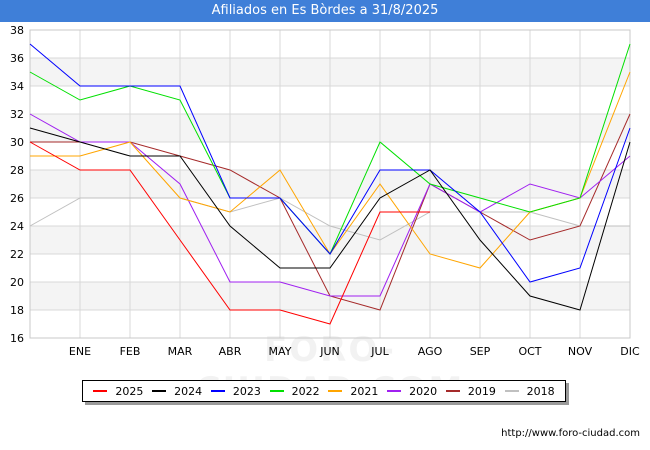 The image size is (650, 450). I want to click on legend-label: 2019, so click(481, 391).